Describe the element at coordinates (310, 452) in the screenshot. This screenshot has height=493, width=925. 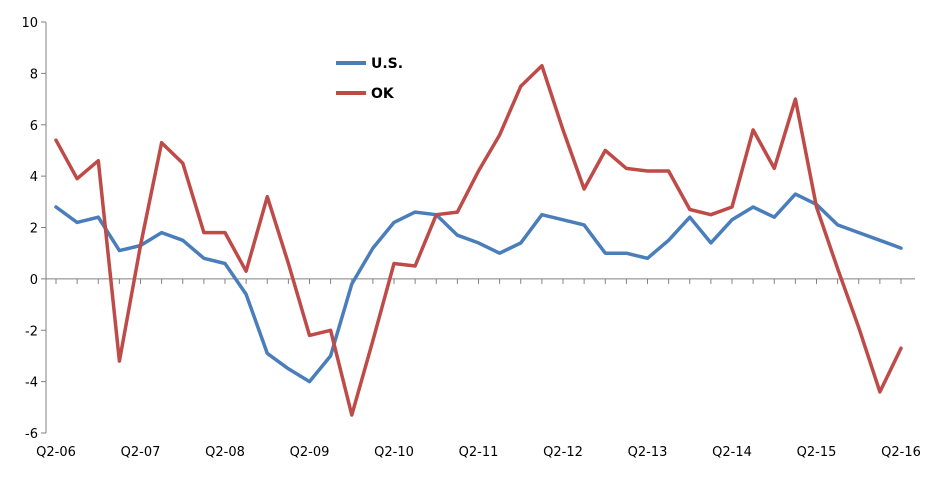
I see `x-tick-label: Q2-09` at that location.